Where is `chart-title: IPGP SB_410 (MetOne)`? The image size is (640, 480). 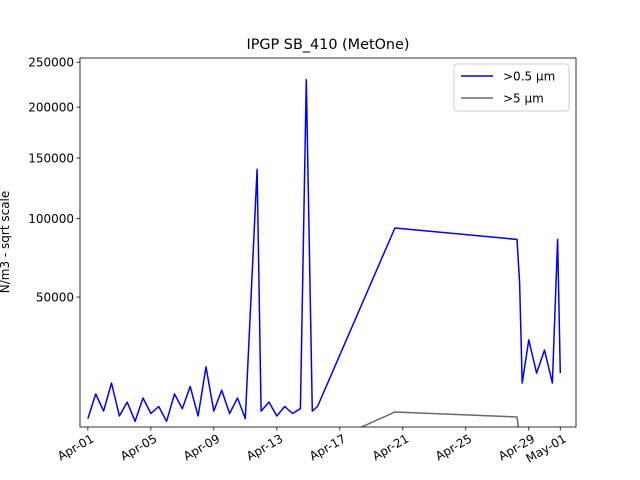
chart-title: IPGP SB_410 (MetOne) is located at coordinates (327, 45).